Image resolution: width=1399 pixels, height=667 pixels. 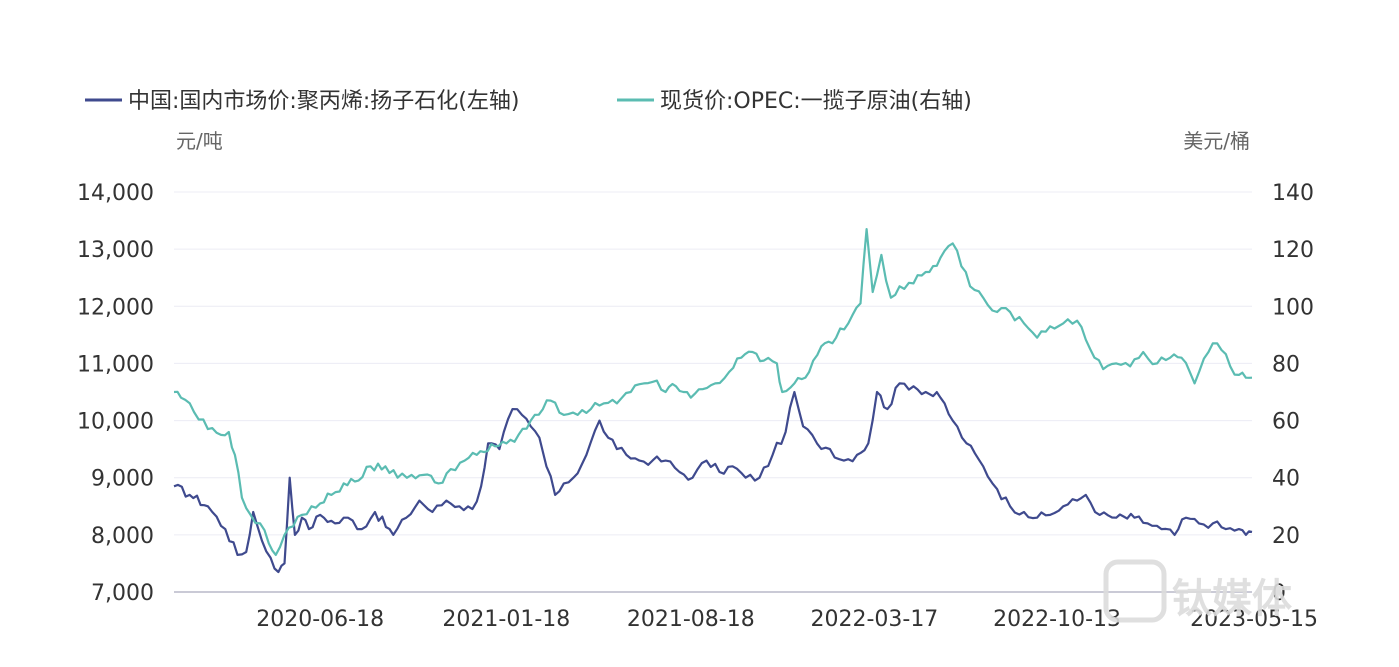 What do you see at coordinates (816, 101) in the screenshot?
I see `legend-label-opec-crude: 现货价:OPEC:一揽子原油(右轴)` at bounding box center [816, 101].